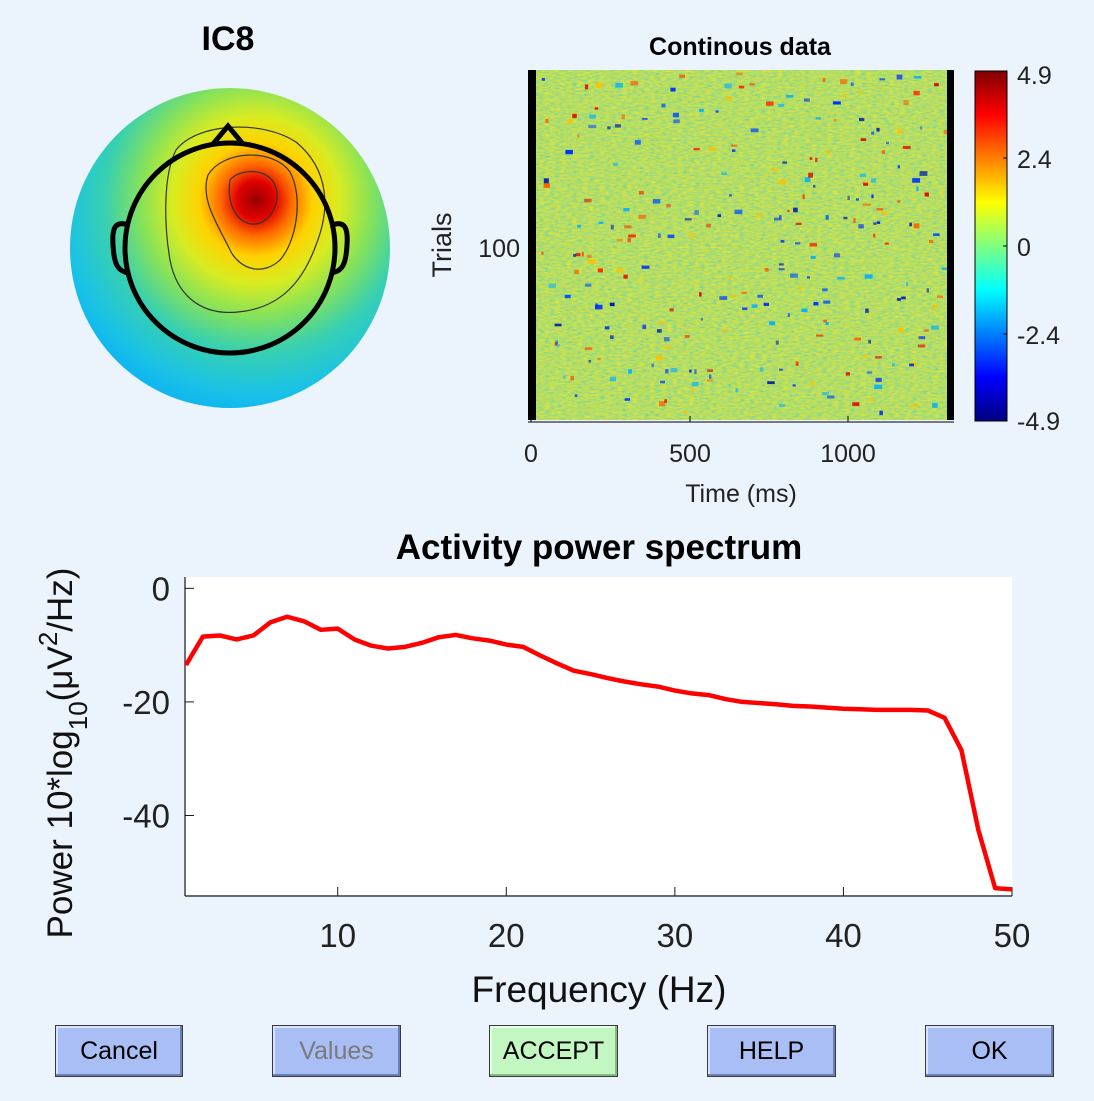  What do you see at coordinates (989, 1051) in the screenshot?
I see `ok-button: OK` at bounding box center [989, 1051].